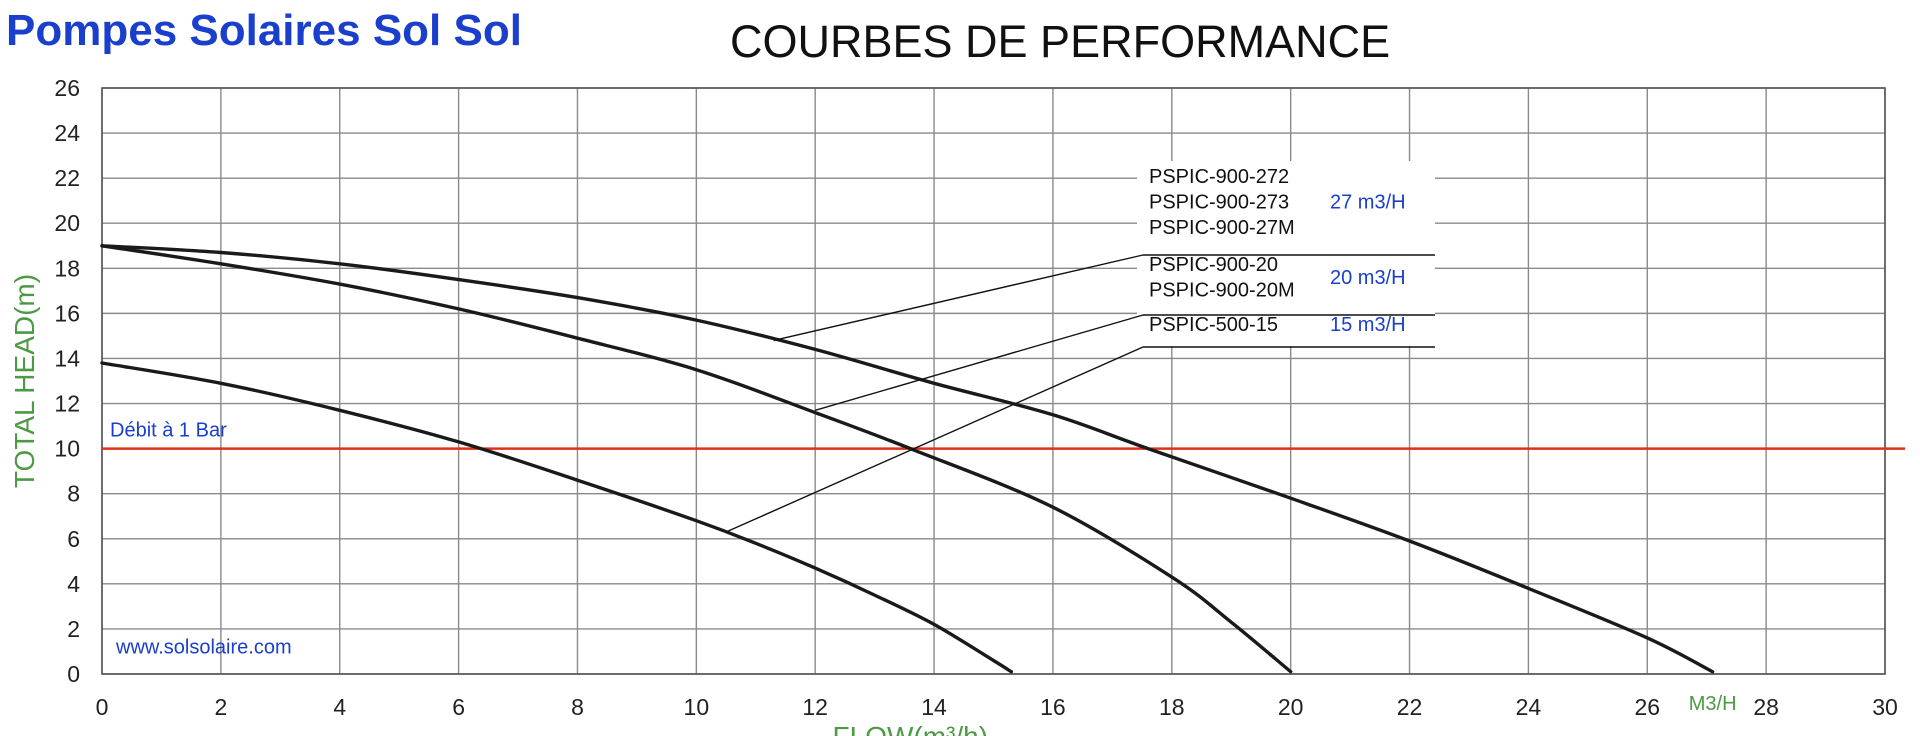 The width and height of the screenshot is (1920, 736). I want to click on brand-title: Pompes Solaires Sol Sol, so click(264, 30).